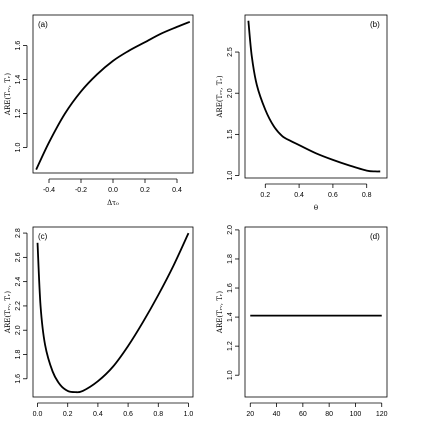 Image resolution: width=423 pixels, height=423 pixels. I want to click on y-tick-label: 2.8, so click(18, 233).